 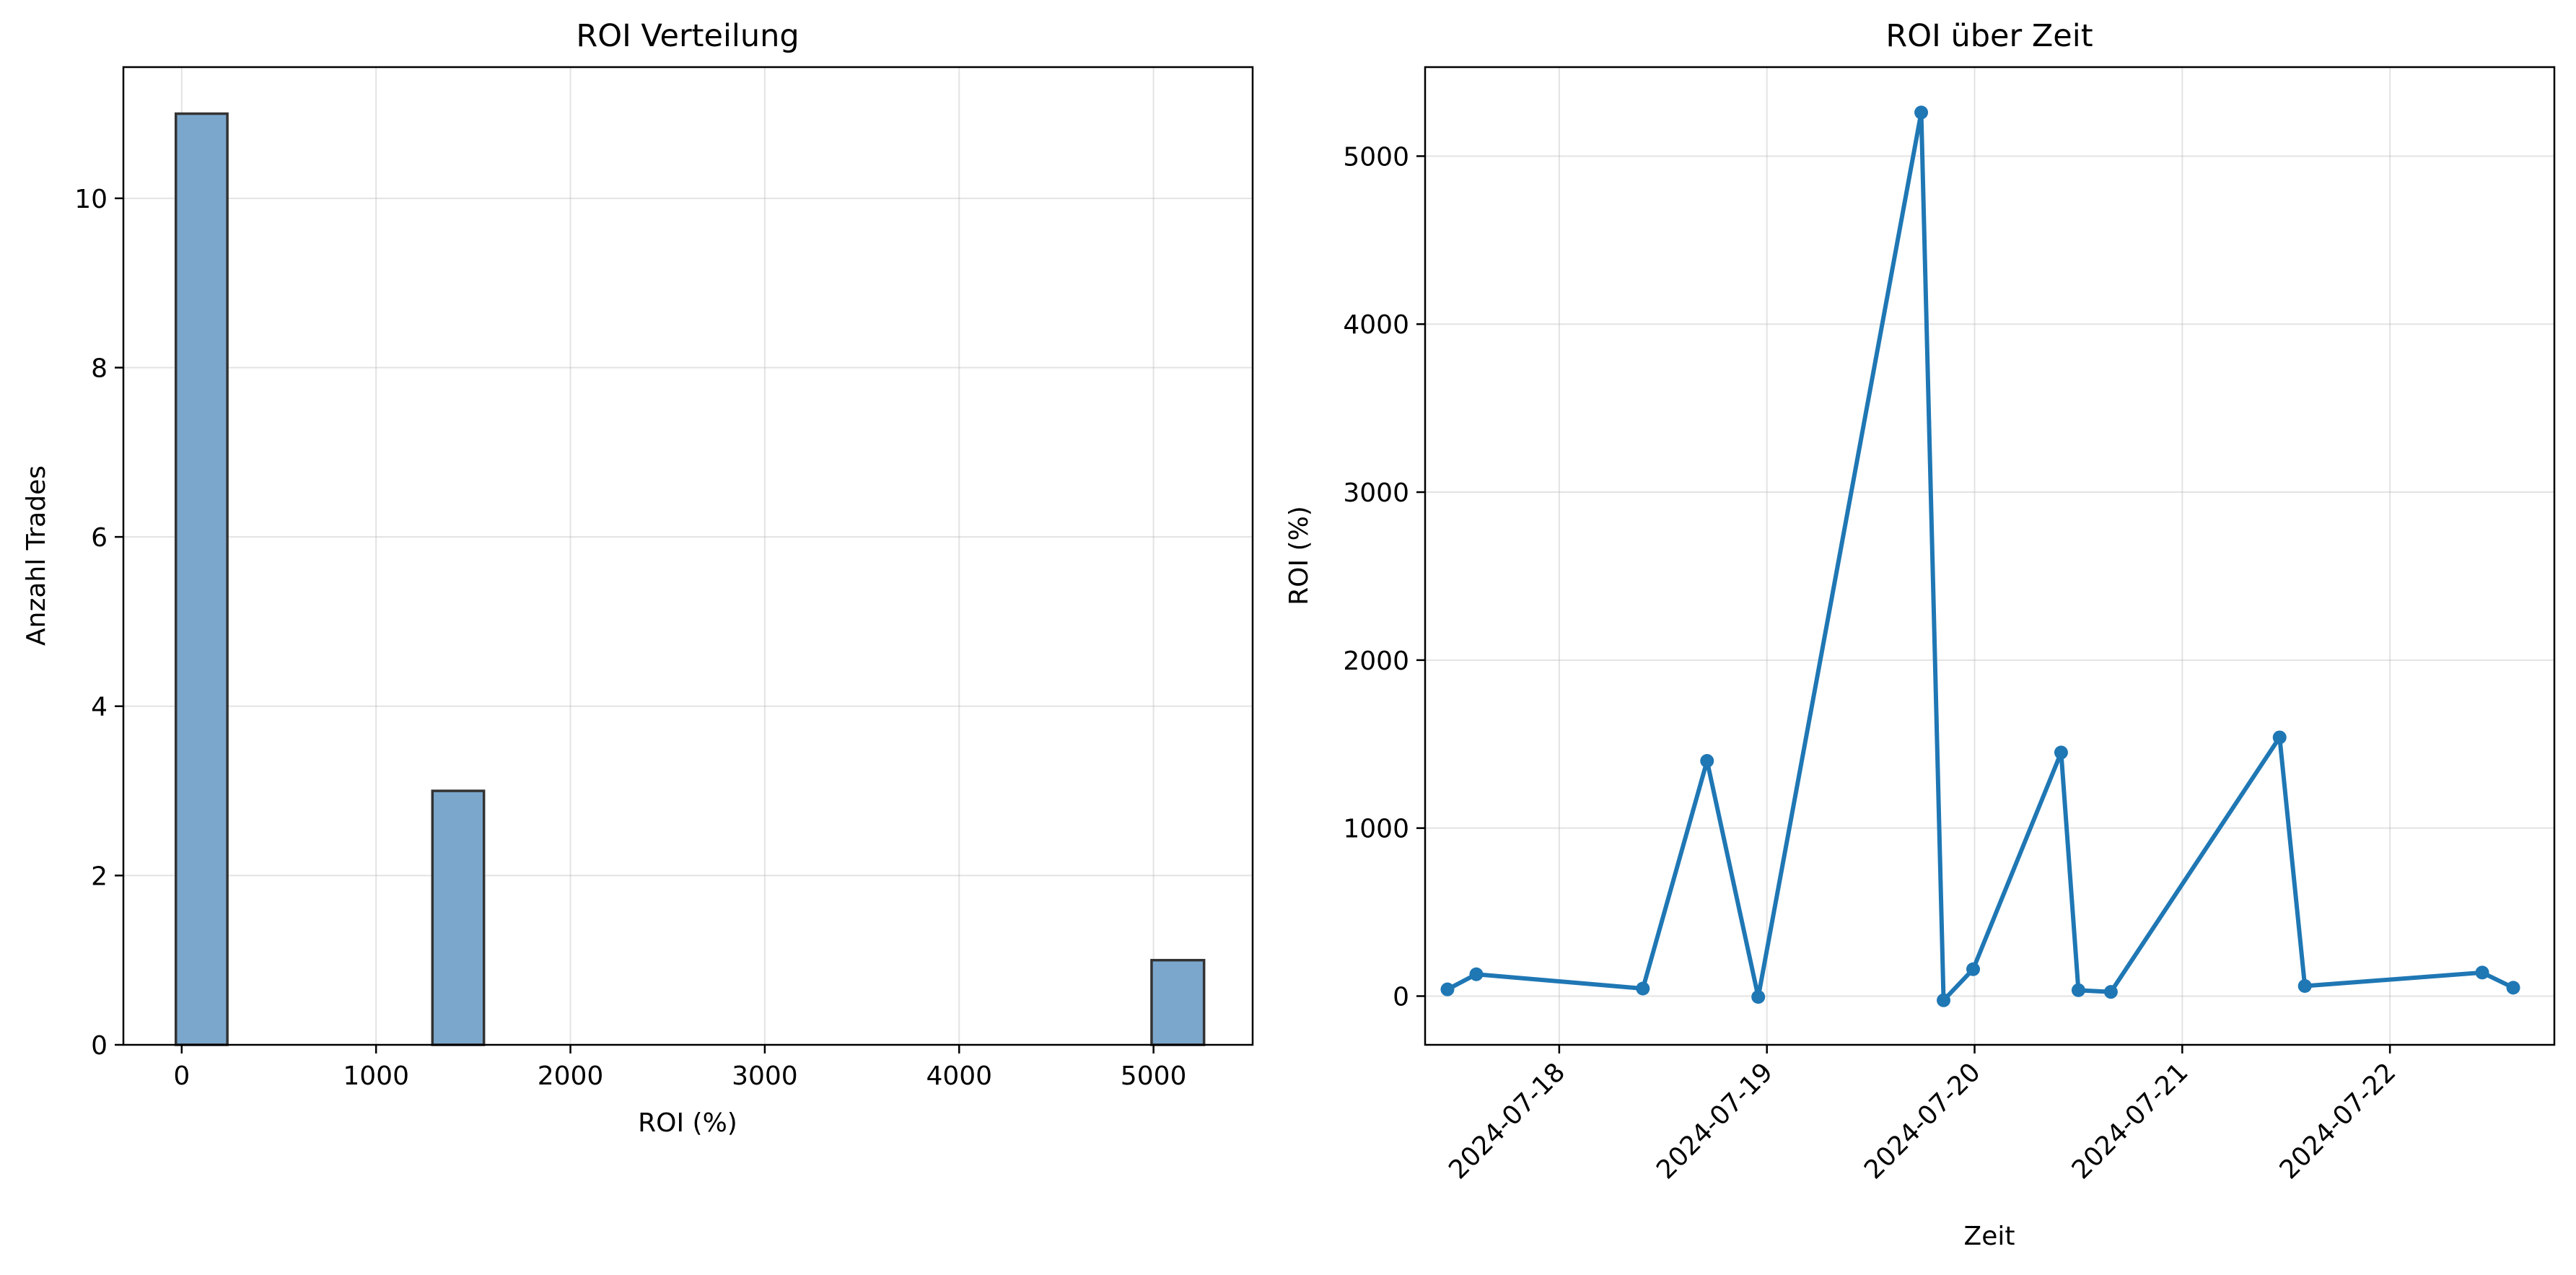 I want to click on roi-time-y-tick-label: 0, so click(x=1401, y=997).